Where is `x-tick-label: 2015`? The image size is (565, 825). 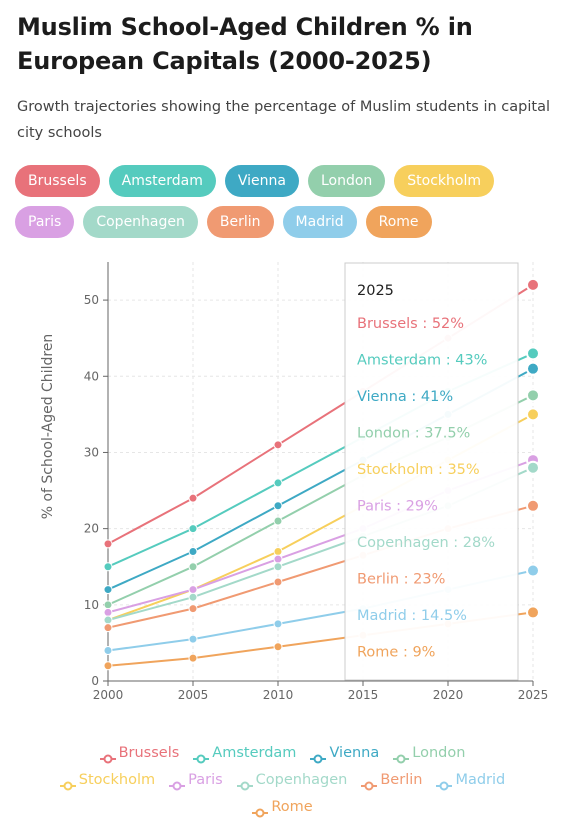 x-tick-label: 2015 is located at coordinates (363, 695).